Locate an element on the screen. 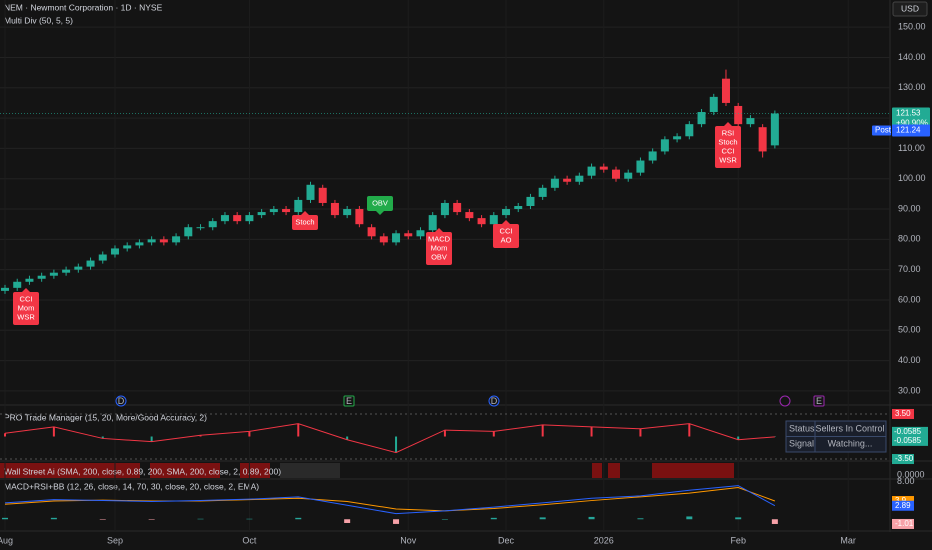 This screenshot has width=932, height=550. y-tick-label: 100.00 is located at coordinates (912, 178).